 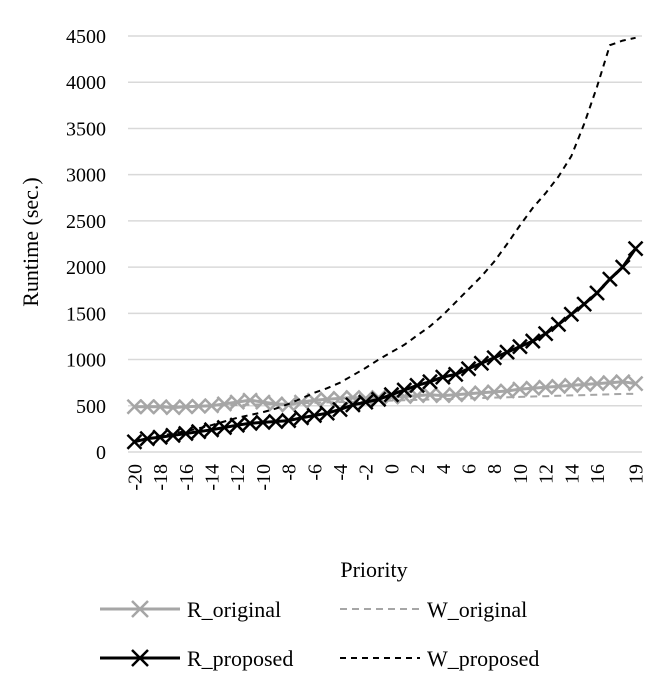 I want to click on legend-label: W_original, so click(x=477, y=609).